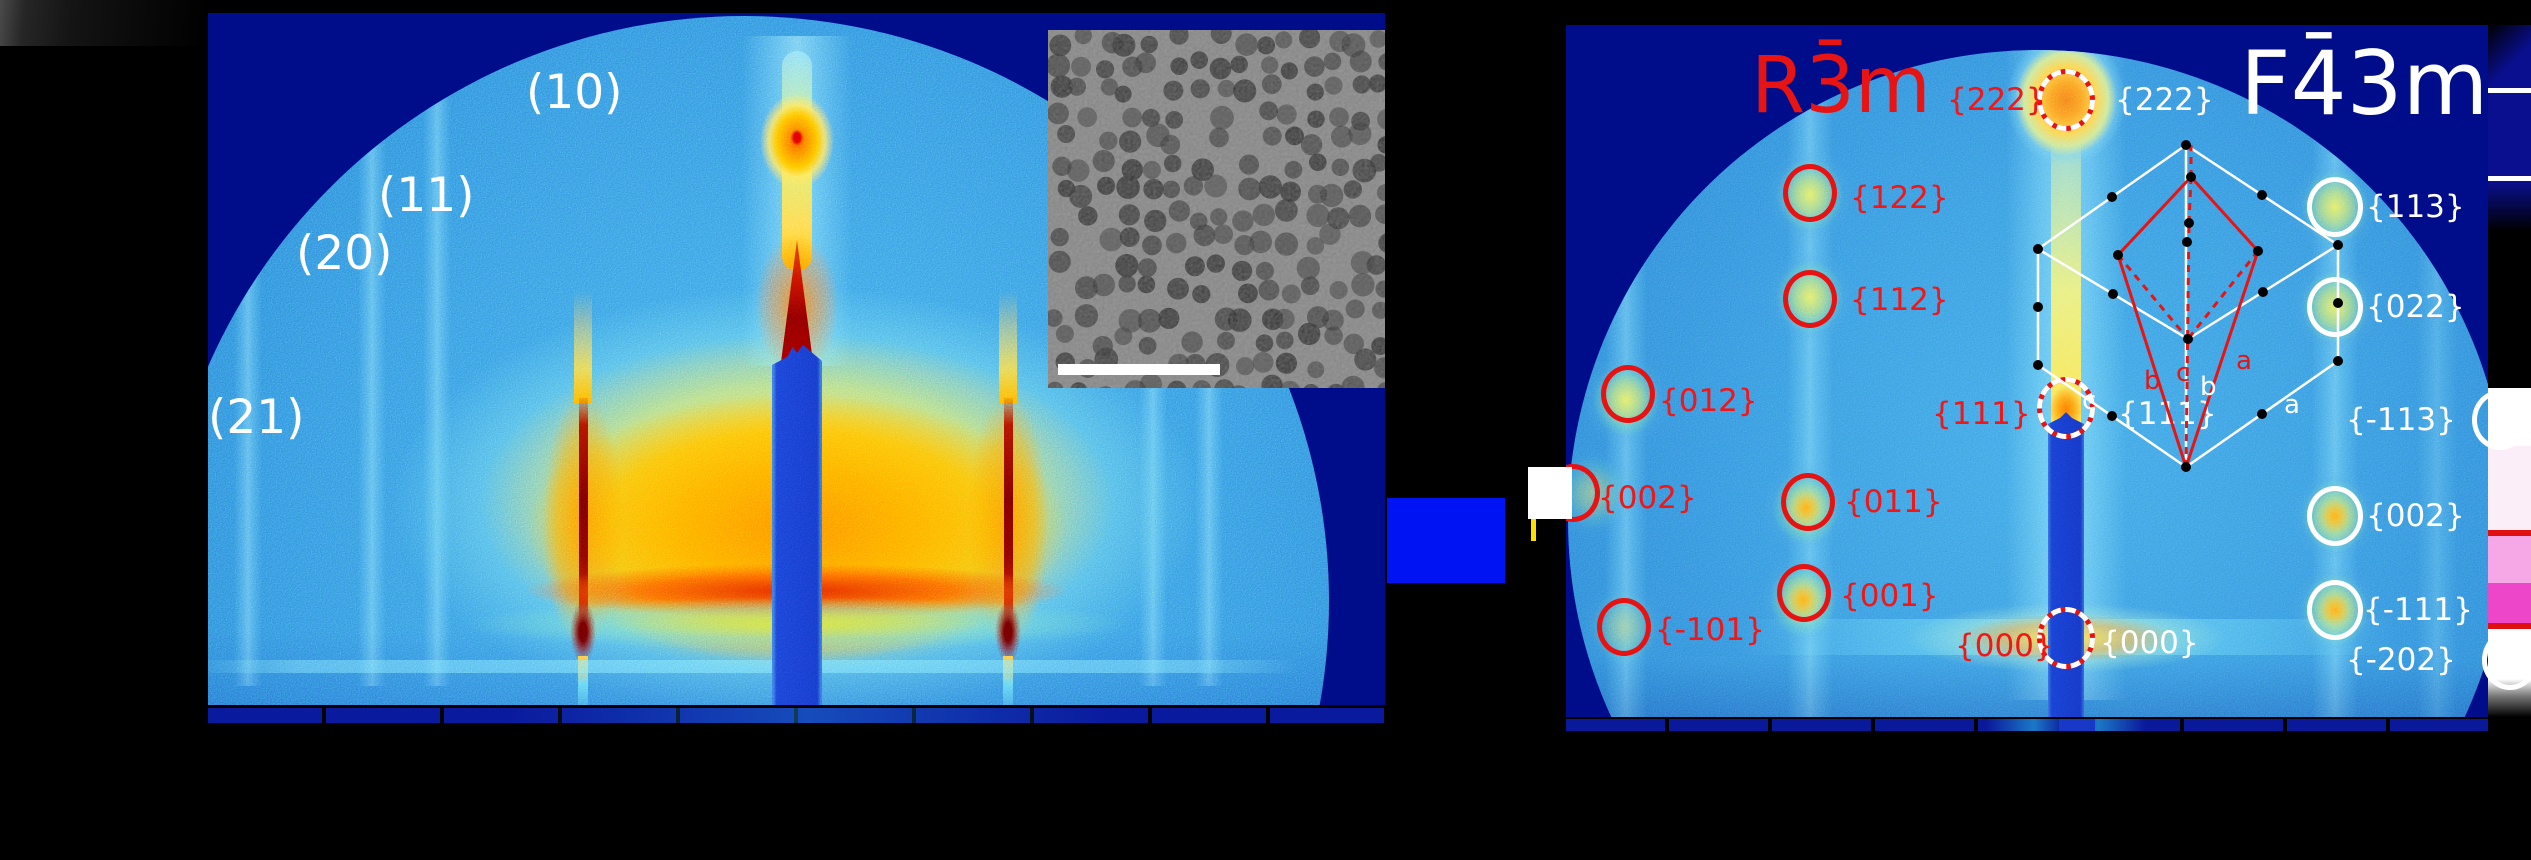 The image size is (2531, 860). Describe the element at coordinates (2028, 725) in the screenshot. I see `giwaxs-axis-strip` at that location.